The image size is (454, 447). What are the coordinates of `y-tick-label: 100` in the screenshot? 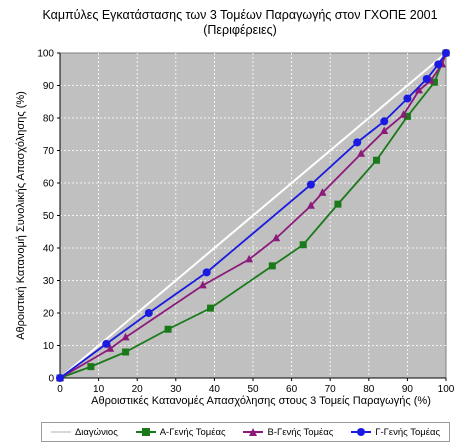 It's located at (45, 54).